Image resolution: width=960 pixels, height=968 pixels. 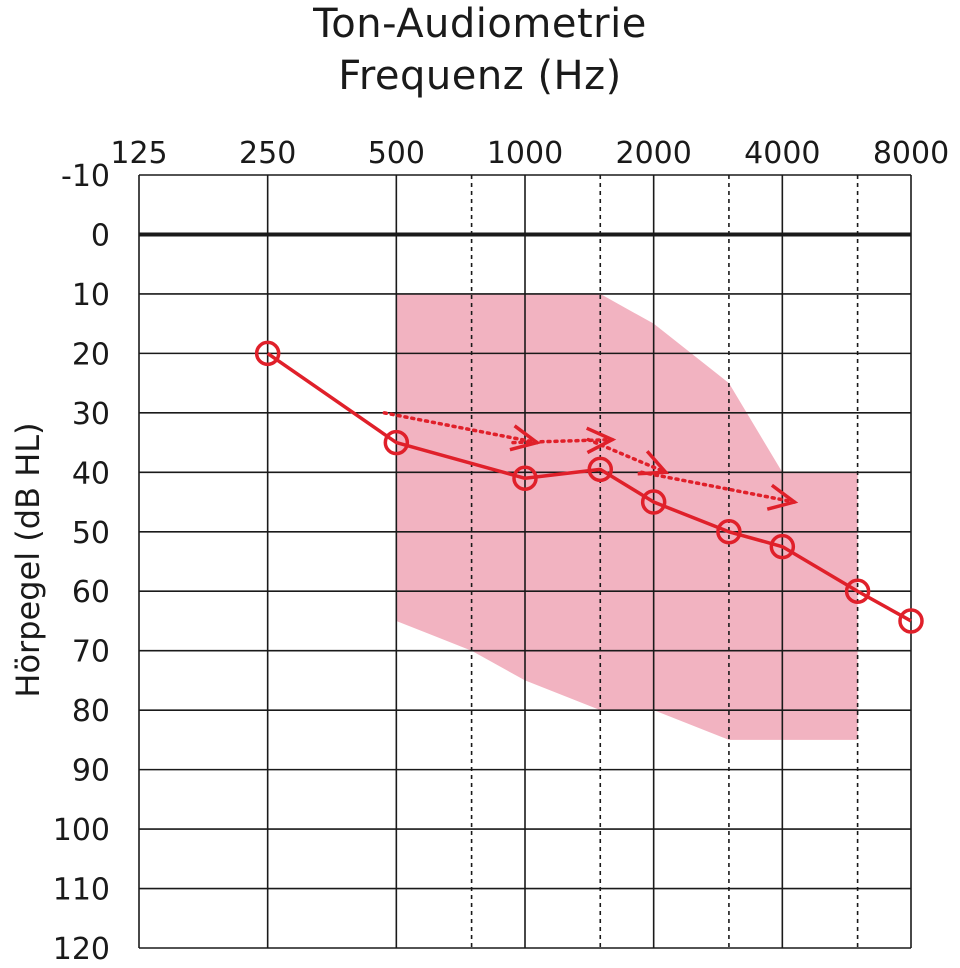 What do you see at coordinates (91, 771) in the screenshot?
I see `y-tick-label: 90` at bounding box center [91, 771].